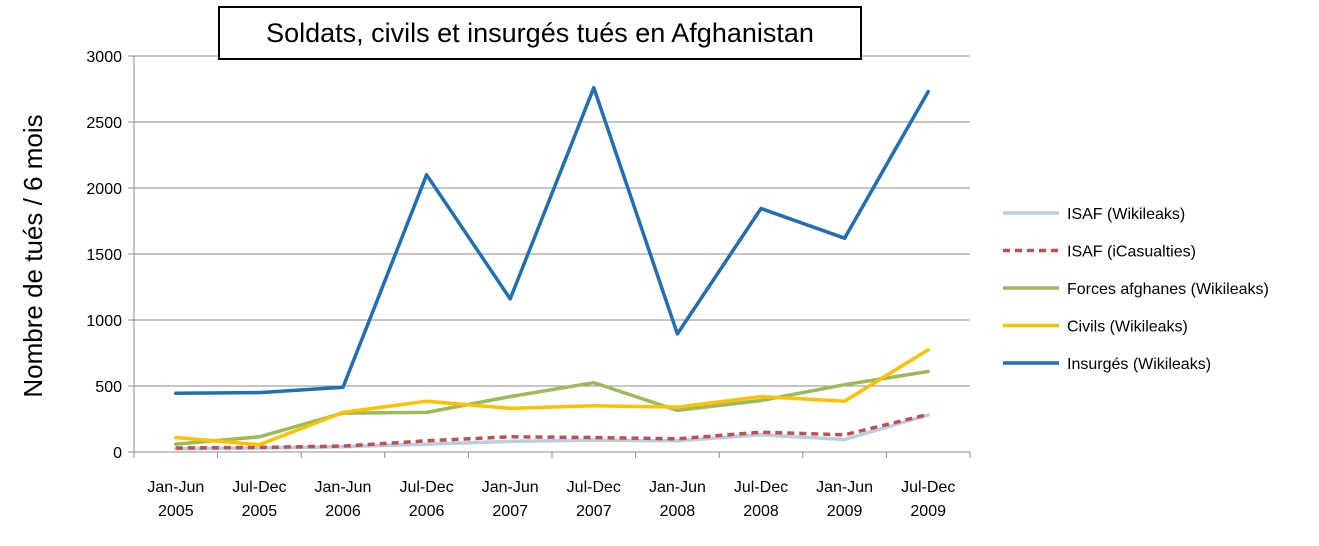  What do you see at coordinates (594, 499) in the screenshot?
I see `x-tick-label: Jul-Dec 2007` at bounding box center [594, 499].